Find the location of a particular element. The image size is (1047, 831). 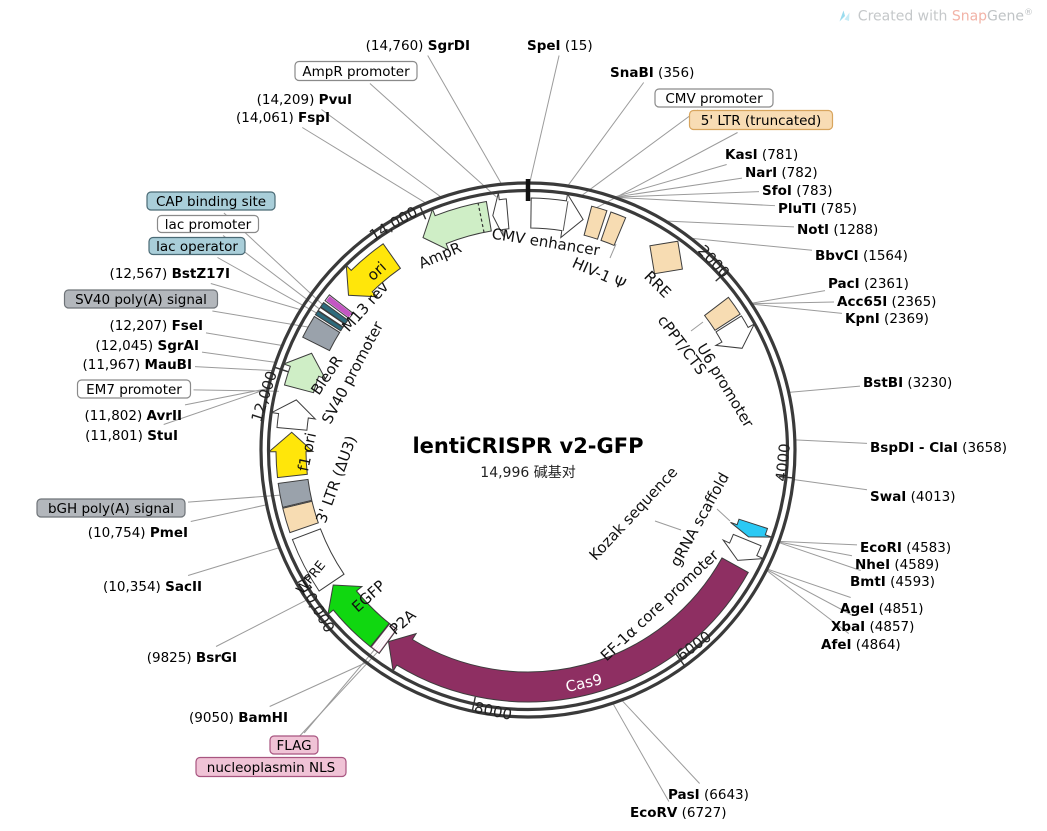

lac-promoter-label: lac promoter is located at coordinates (208, 225).